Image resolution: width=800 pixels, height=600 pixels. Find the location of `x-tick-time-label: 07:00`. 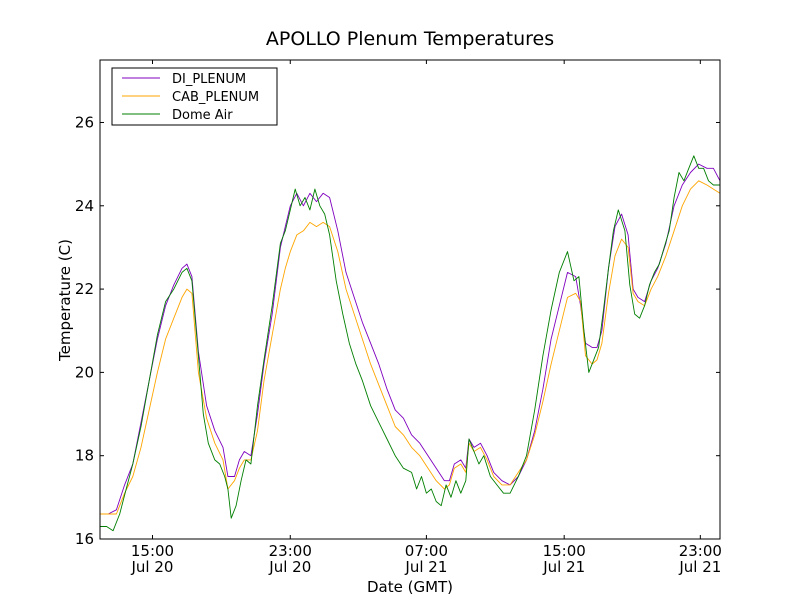

x-tick-time-label: 07:00 is located at coordinates (426, 551).